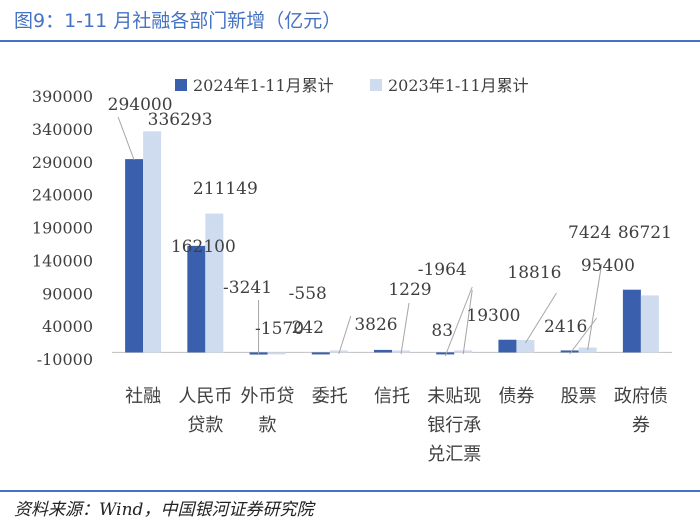 This screenshot has height=524, width=700. Describe the element at coordinates (140, 105) in the screenshot. I see `data-label-2024: 294000` at that location.